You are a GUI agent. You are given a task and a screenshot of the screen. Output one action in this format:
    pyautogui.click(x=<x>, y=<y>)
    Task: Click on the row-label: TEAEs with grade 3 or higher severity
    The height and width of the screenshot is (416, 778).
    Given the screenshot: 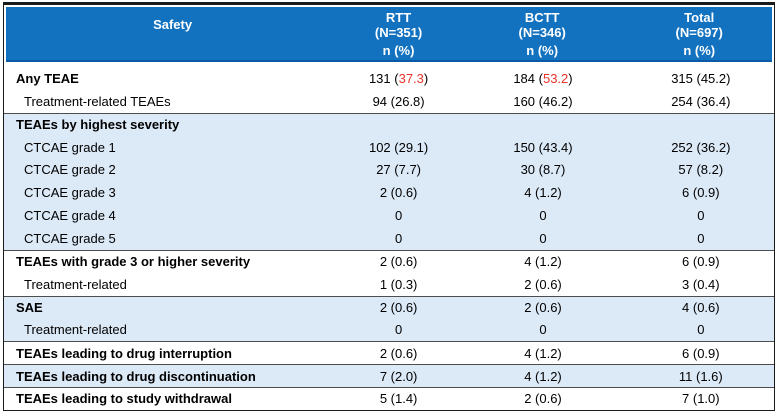 What is the action you would take?
    pyautogui.click(x=133, y=262)
    